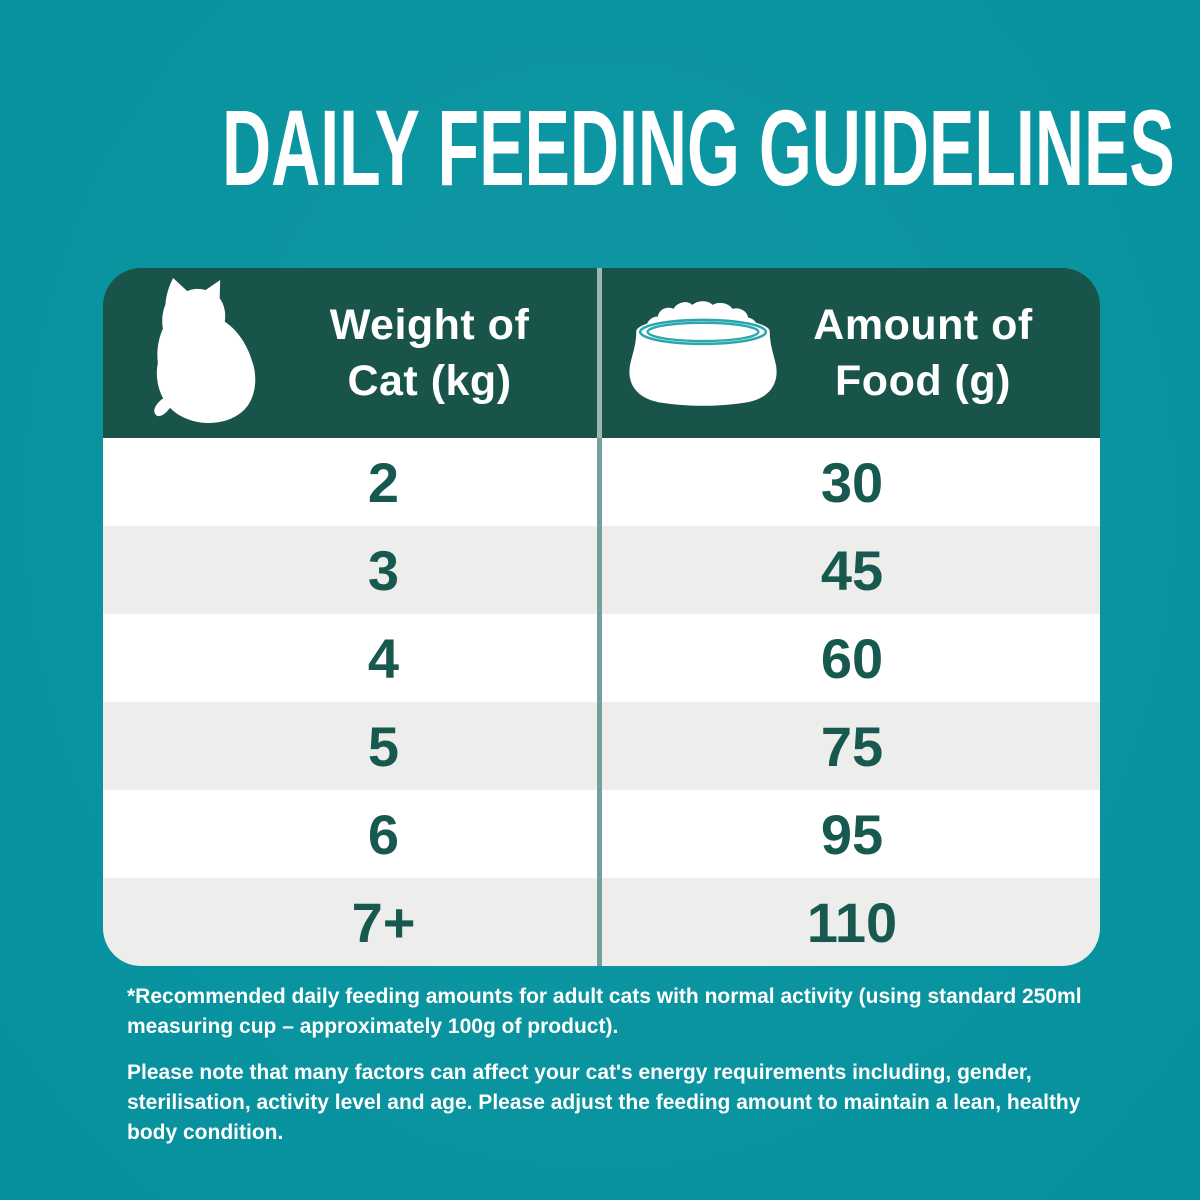 Image resolution: width=1200 pixels, height=1200 pixels. What do you see at coordinates (383, 834) in the screenshot?
I see `weight-value: 6` at bounding box center [383, 834].